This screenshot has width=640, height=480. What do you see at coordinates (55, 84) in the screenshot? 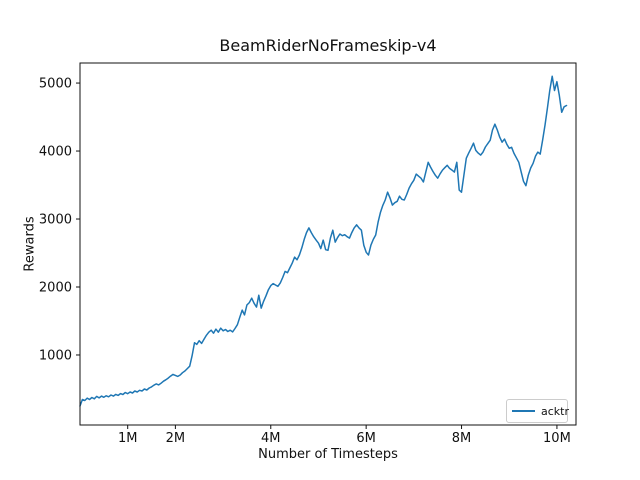
I see `y-tick-label: 5000` at bounding box center [55, 84].